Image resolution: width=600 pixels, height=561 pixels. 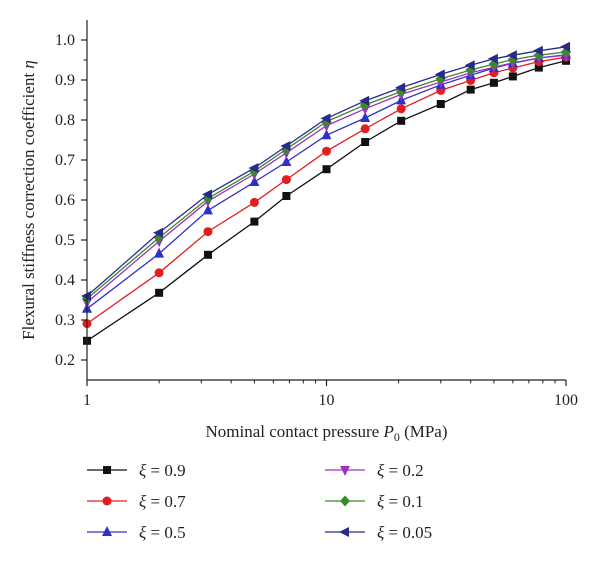 What do you see at coordinates (162, 501) in the screenshot?
I see `legend-label: ξ = 0.7` at bounding box center [162, 501].